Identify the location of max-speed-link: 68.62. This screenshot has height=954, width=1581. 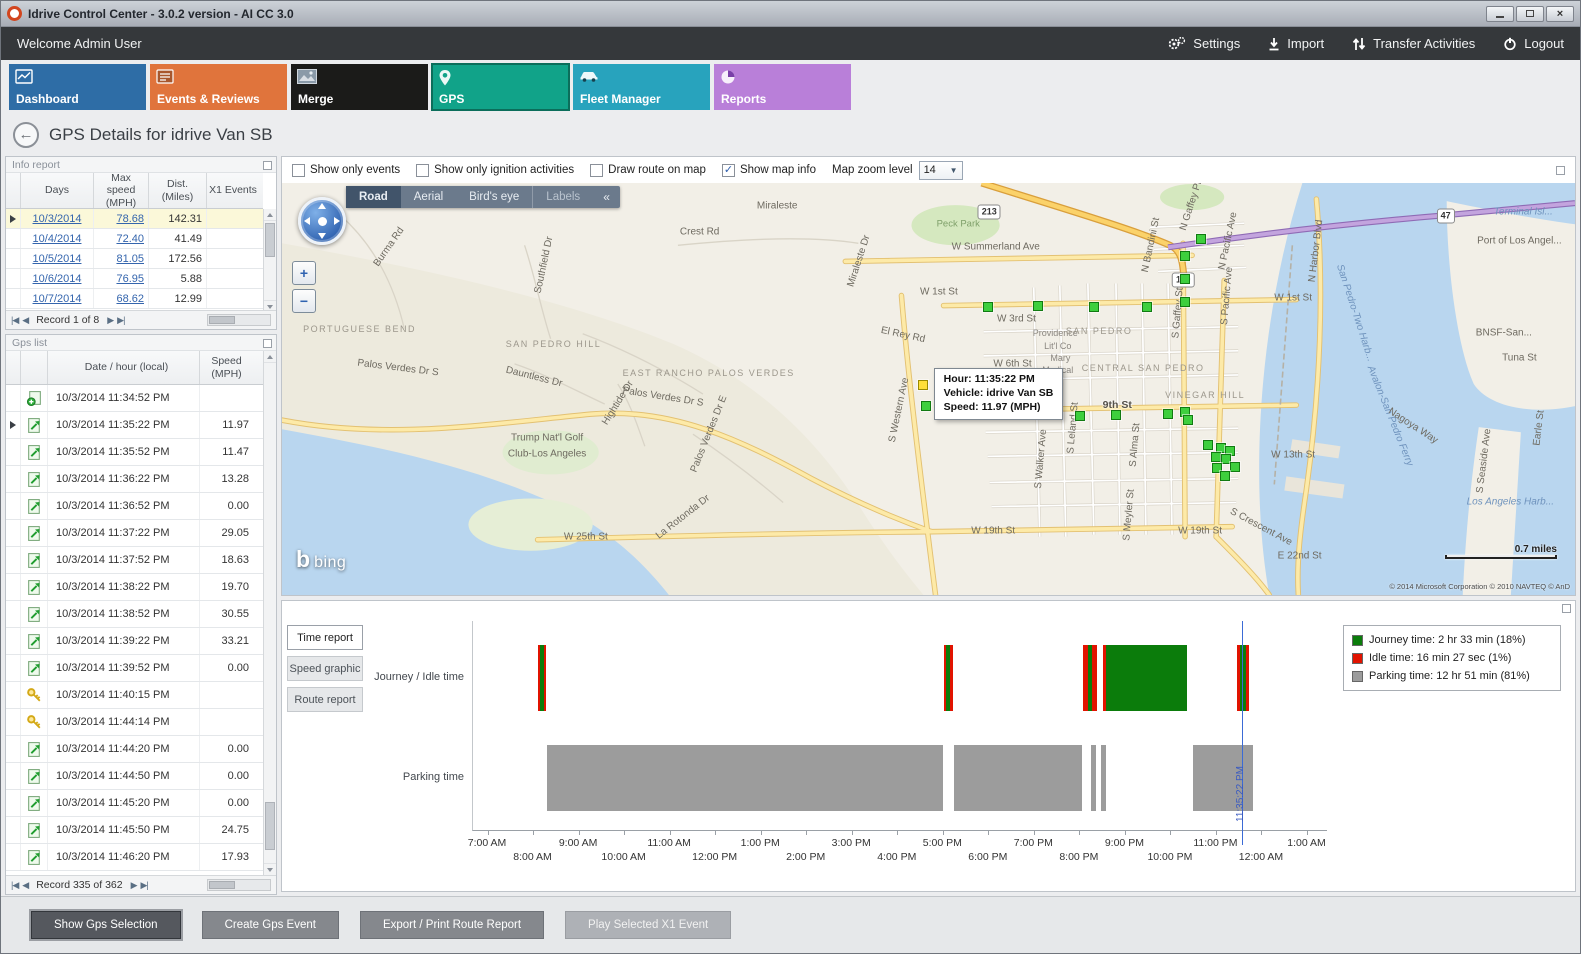
(130, 298).